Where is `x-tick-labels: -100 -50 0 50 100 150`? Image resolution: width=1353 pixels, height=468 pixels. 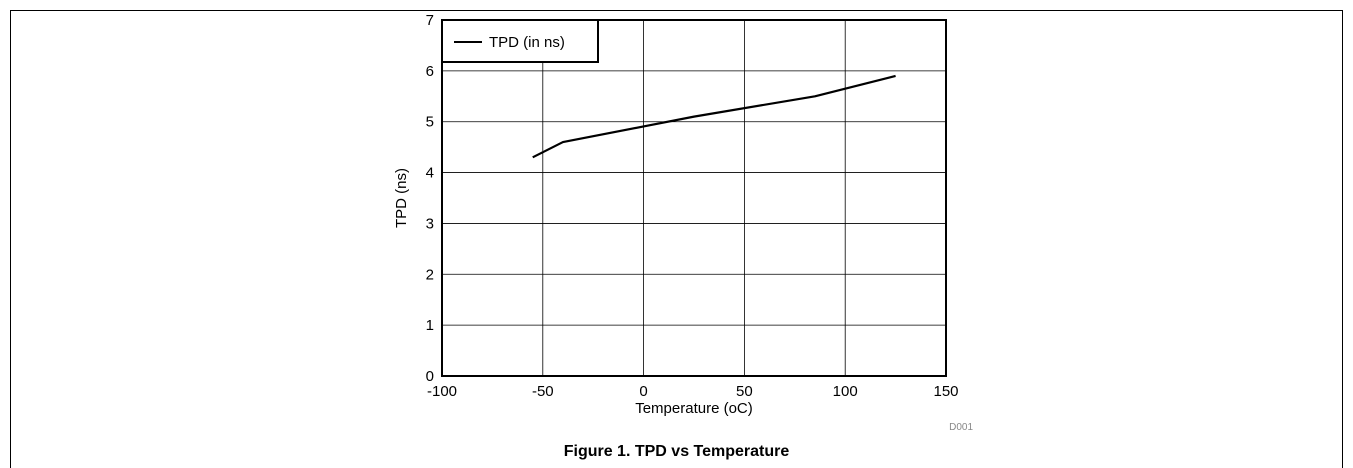 x-tick-labels: -100 -50 0 50 100 150 is located at coordinates (693, 391).